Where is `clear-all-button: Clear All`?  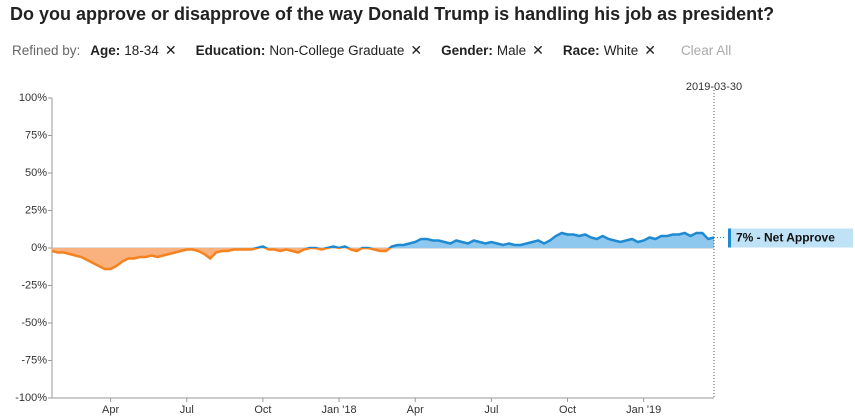 clear-all-button: Clear All is located at coordinates (706, 50).